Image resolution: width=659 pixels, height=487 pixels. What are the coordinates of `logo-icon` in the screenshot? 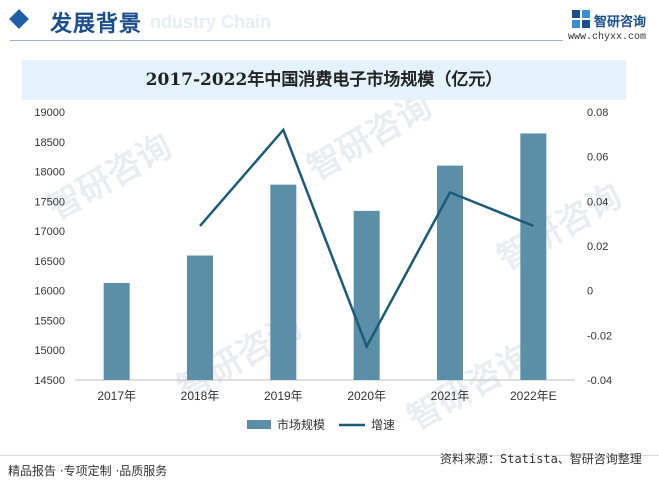 It's located at (581, 19).